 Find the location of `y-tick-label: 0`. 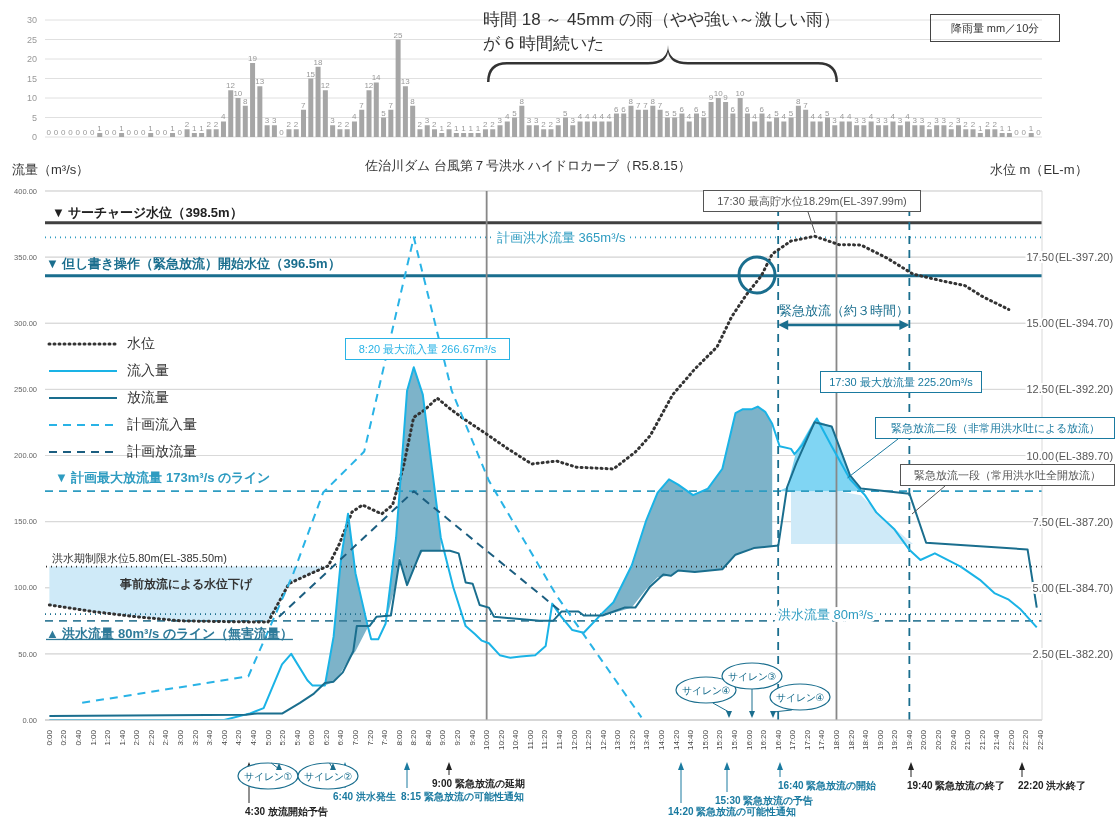

y-tick-label: 0 is located at coordinates (34, 137).